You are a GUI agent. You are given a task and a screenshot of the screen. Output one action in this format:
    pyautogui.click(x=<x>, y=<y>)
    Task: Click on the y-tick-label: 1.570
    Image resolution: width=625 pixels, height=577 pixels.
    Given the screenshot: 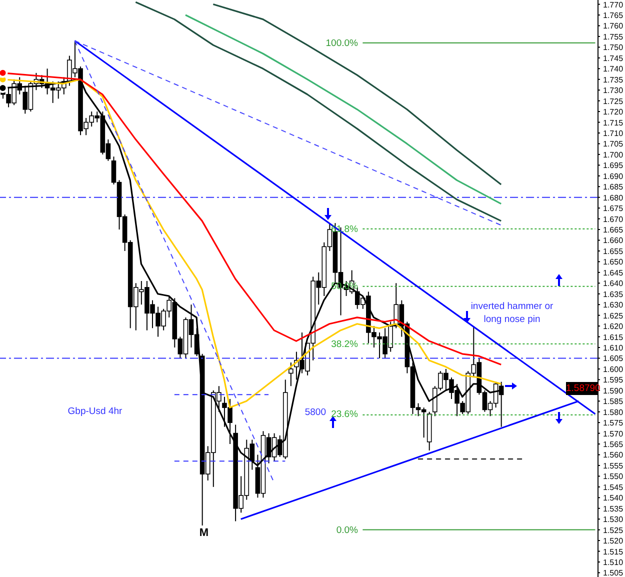 What is the action you would take?
    pyautogui.click(x=613, y=433)
    